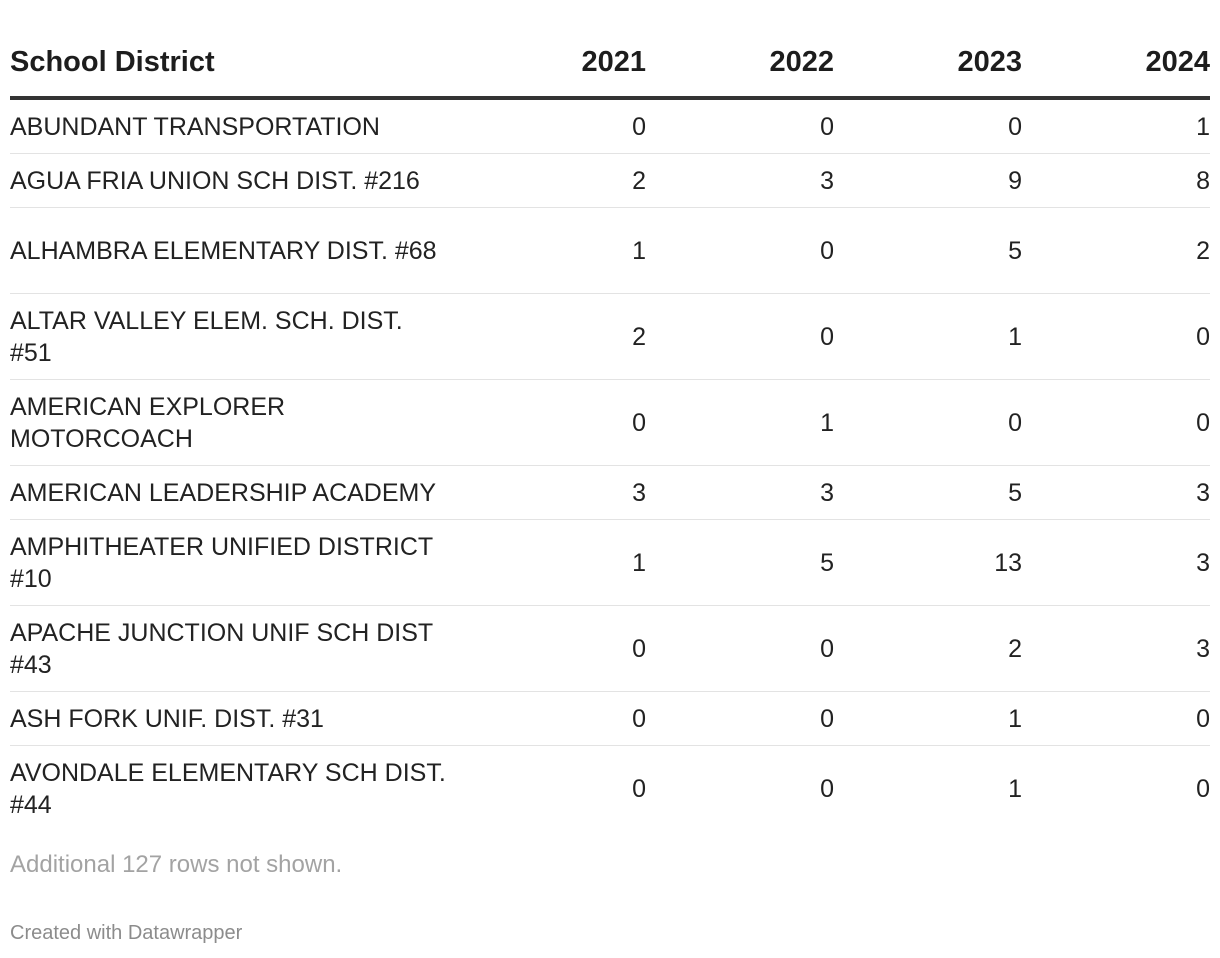  I want to click on district-name-cell: APACHE JUNCTION UNIF SCH DIST #43, so click(234, 648).